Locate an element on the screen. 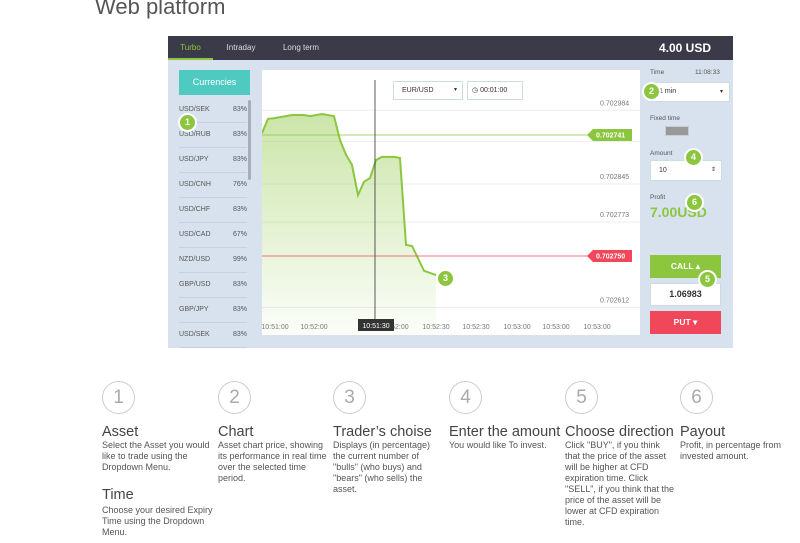 This screenshot has width=800, height=543. tab: Long term is located at coordinates (301, 47).